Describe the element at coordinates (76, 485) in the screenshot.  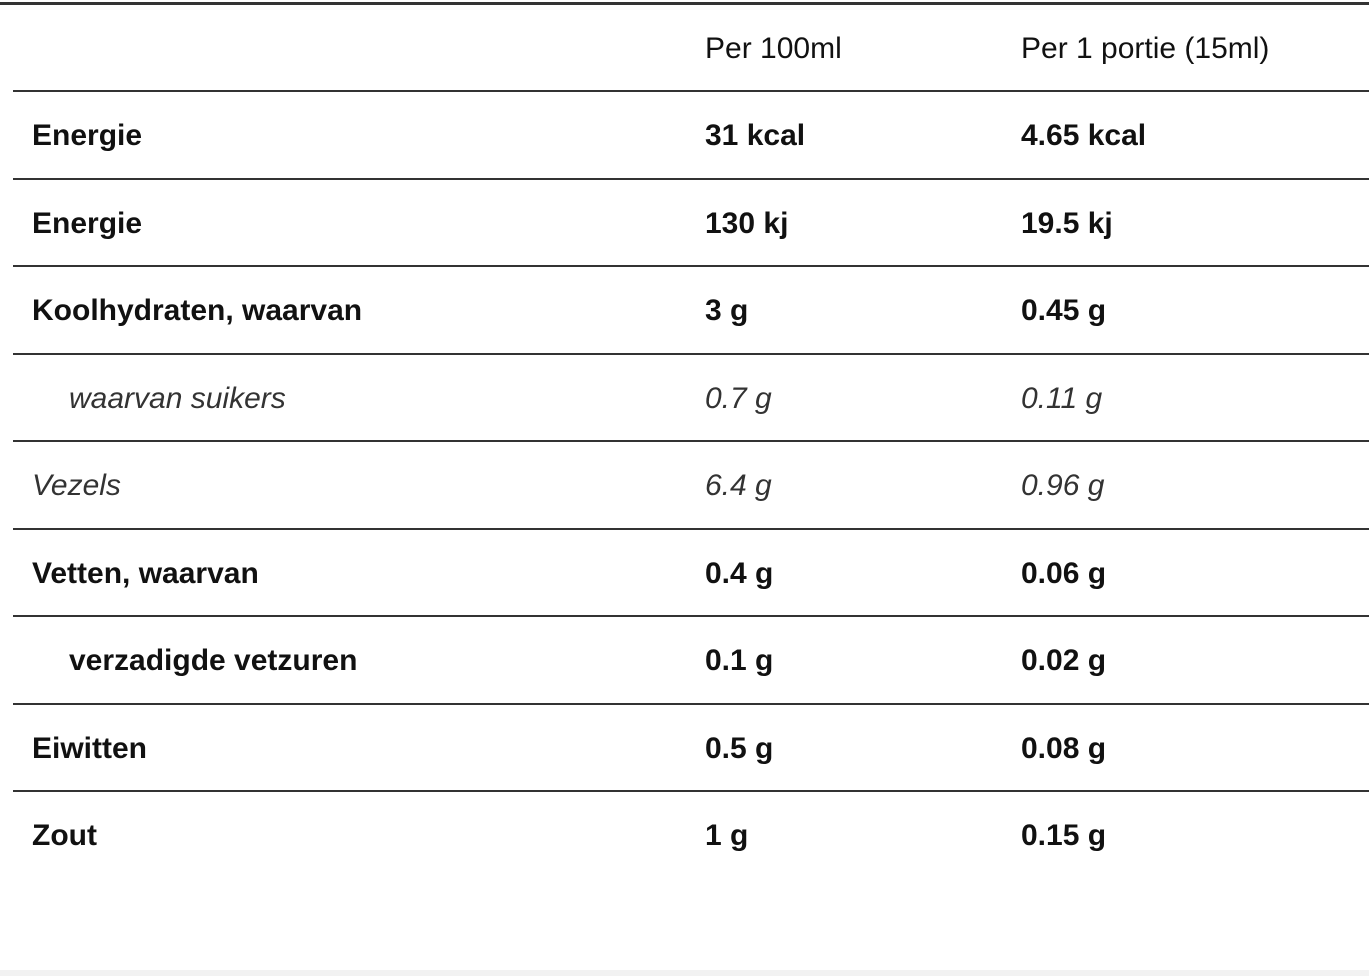
I see `nutrient-name: Vezels` at that location.